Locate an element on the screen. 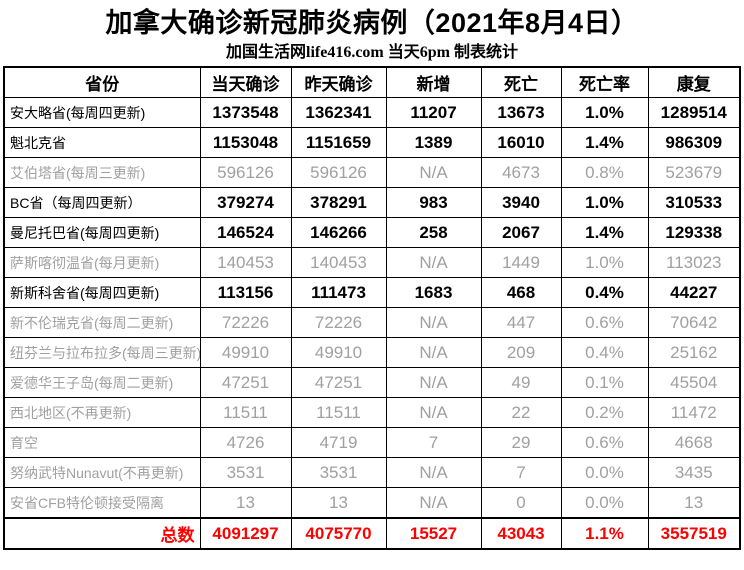  value-cell: 25162 is located at coordinates (694, 352).